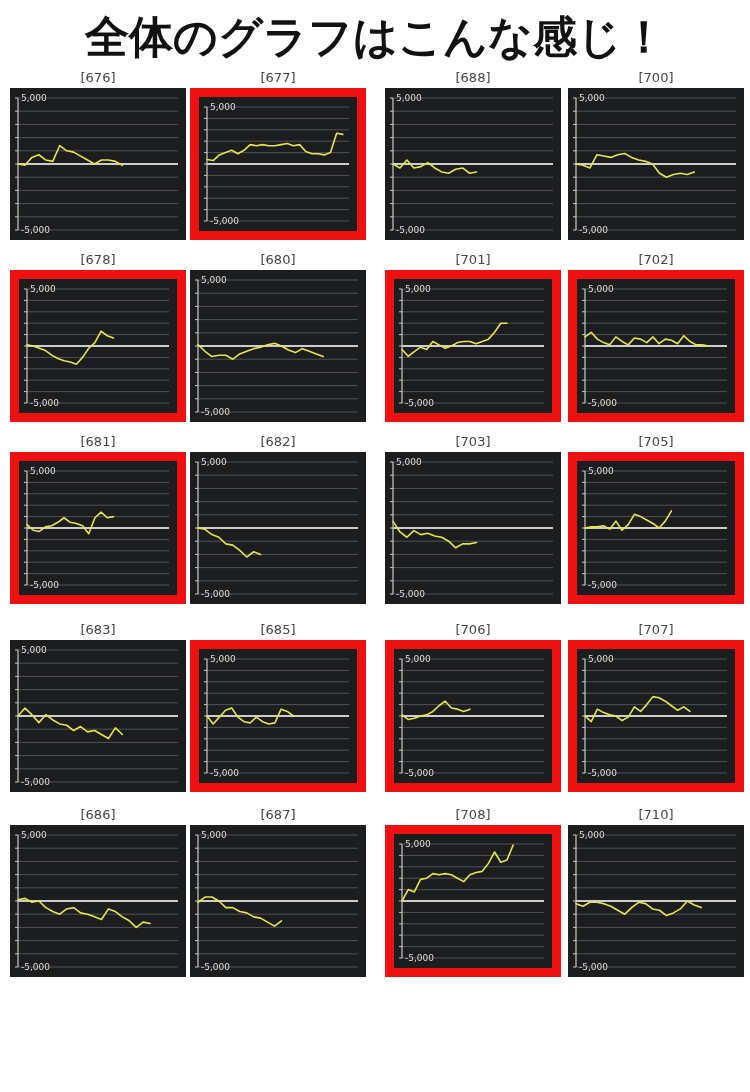  Describe the element at coordinates (656, 77) in the screenshot. I see `chart-title: [700]` at that location.